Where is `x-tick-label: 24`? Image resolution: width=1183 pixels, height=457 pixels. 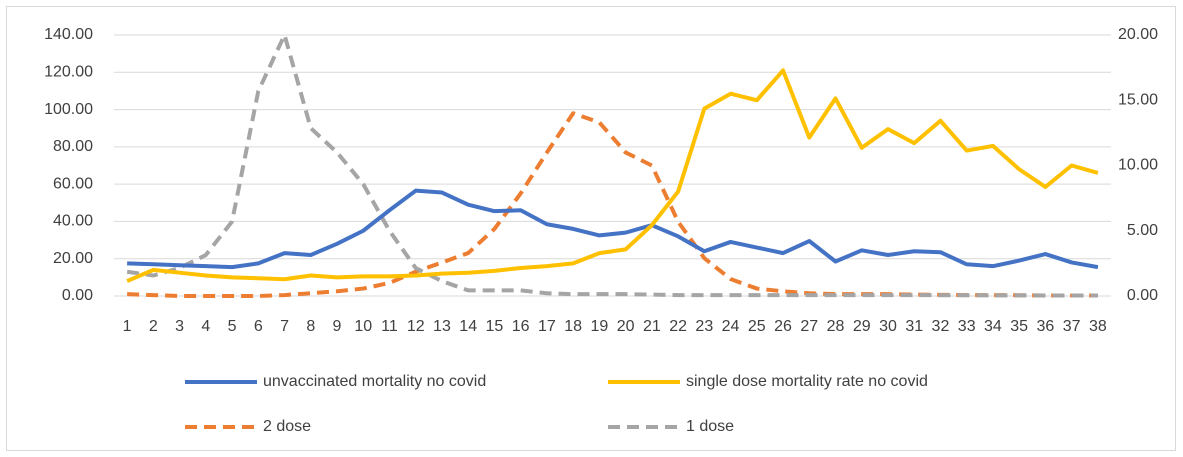
x-tick-label: 24 is located at coordinates (731, 326).